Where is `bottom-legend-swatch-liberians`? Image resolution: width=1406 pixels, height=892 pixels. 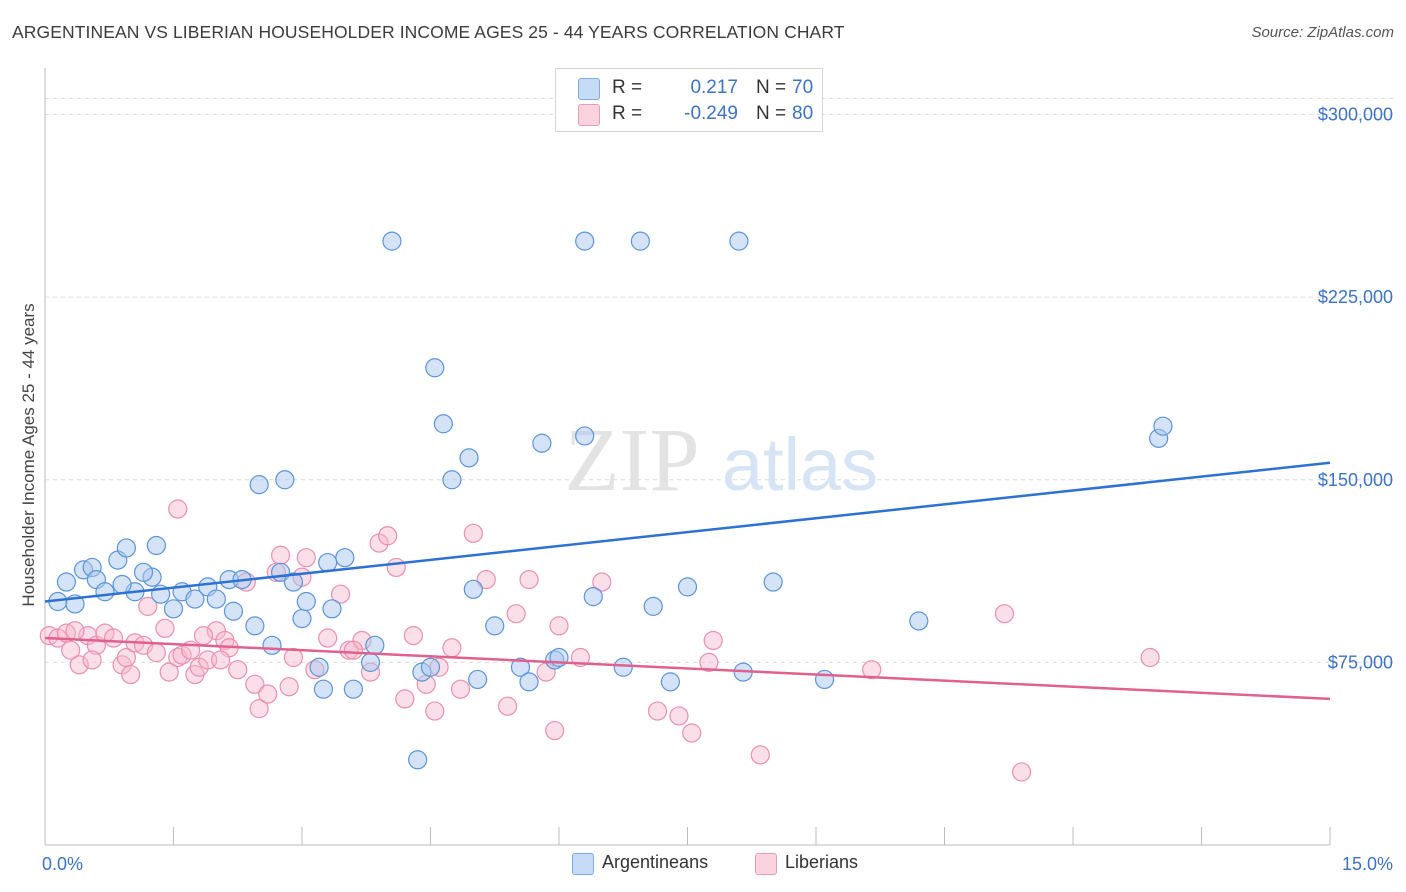 bottom-legend-swatch-liberians is located at coordinates (766, 864).